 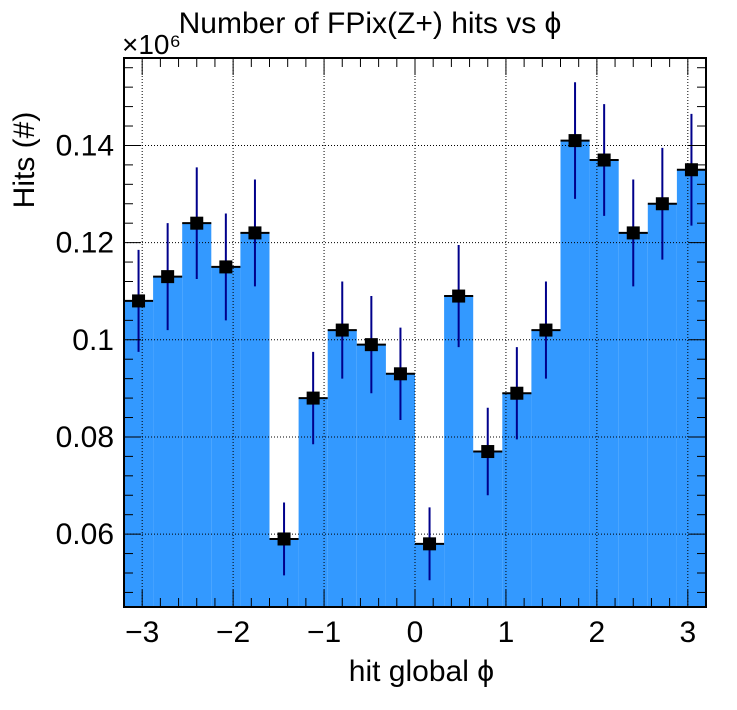 I want to click on y-tick-label: 0.1, so click(x=93, y=340).